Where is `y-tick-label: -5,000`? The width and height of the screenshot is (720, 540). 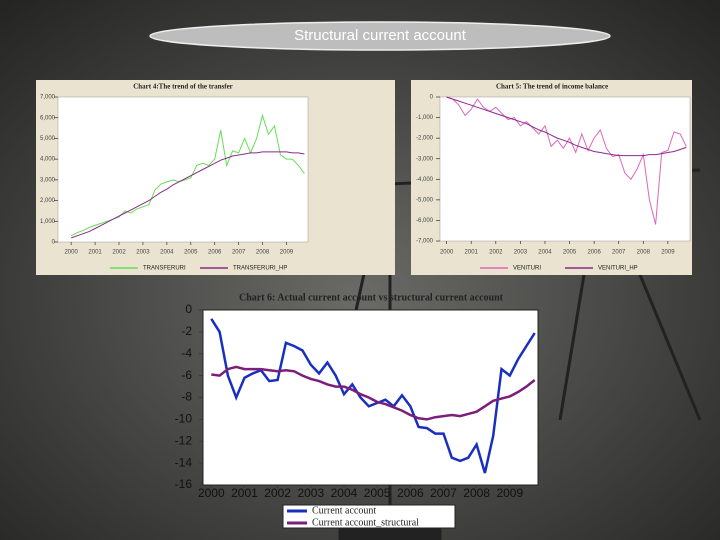 y-tick-label: -5,000 is located at coordinates (425, 200).